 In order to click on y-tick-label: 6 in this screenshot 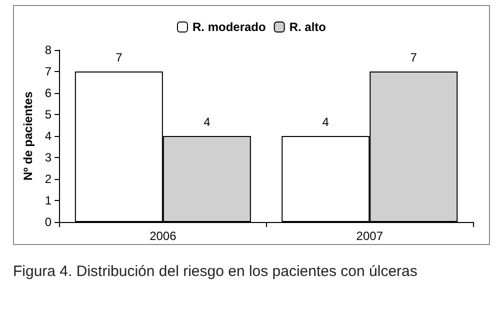, I will do `click(48, 93)`.